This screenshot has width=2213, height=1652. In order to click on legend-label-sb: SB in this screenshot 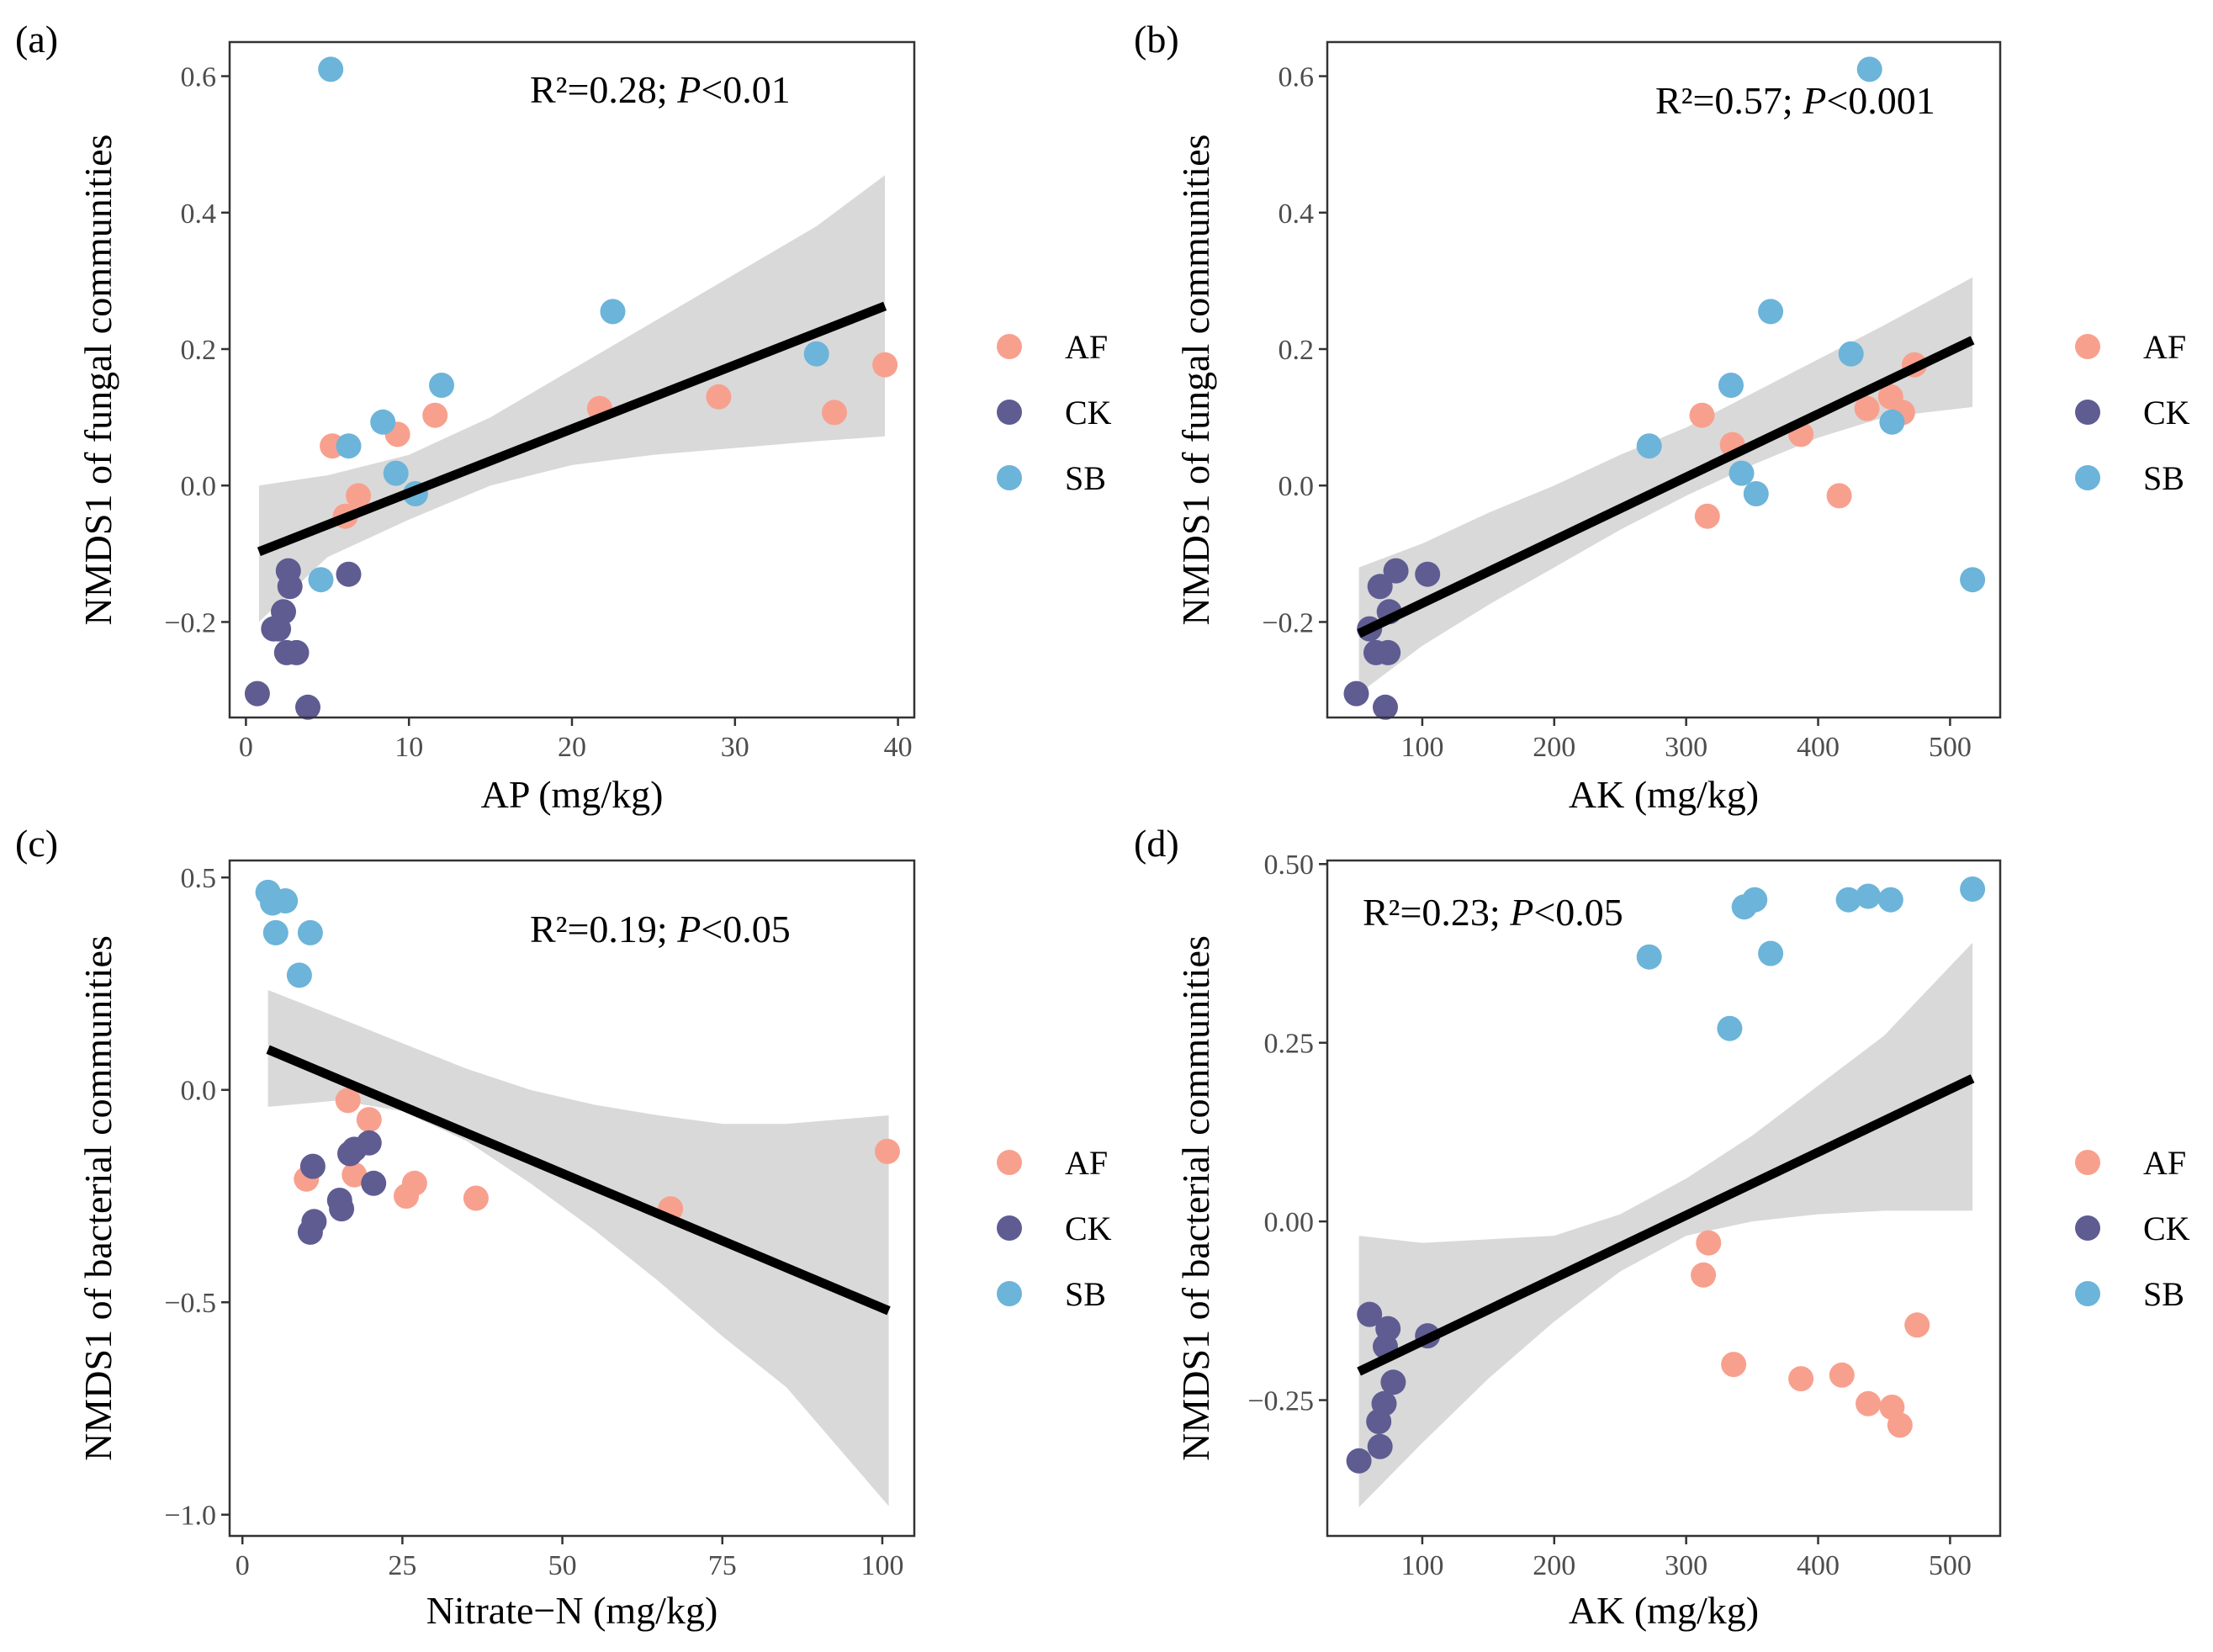, I will do `click(2163, 1294)`.